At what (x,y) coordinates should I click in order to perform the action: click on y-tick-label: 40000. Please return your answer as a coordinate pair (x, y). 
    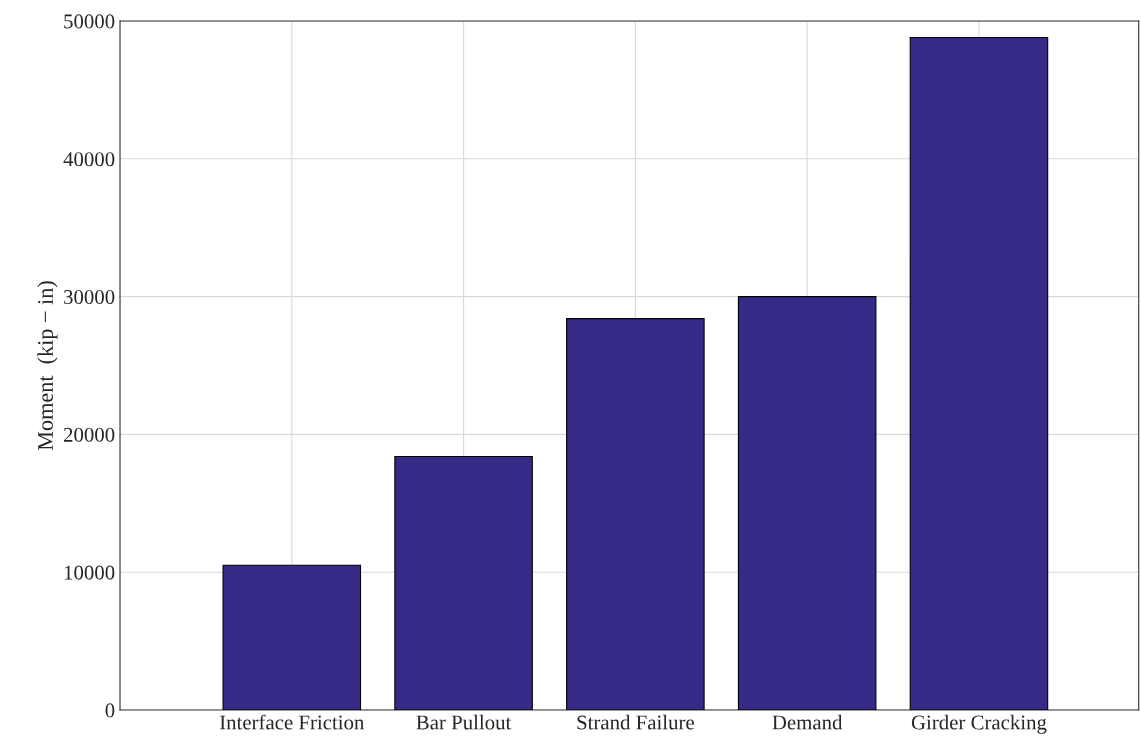
    Looking at the image, I should click on (89, 159).